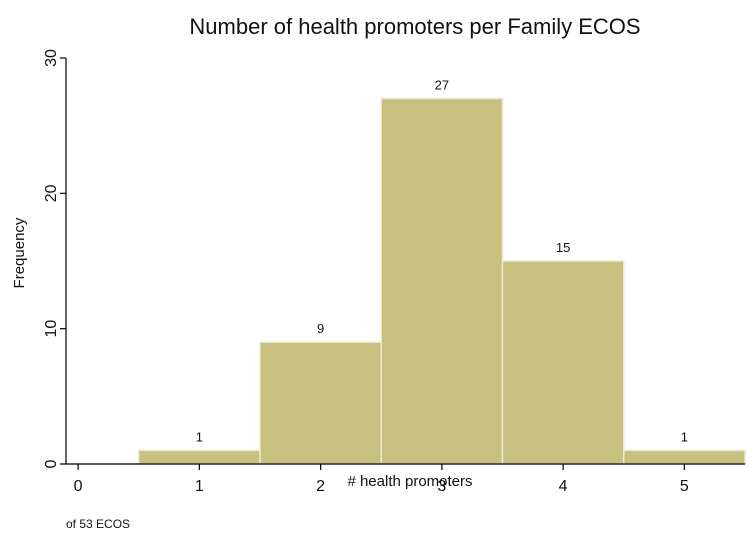 The image size is (748, 539). I want to click on x-tick-label-2: 2, so click(320, 486).